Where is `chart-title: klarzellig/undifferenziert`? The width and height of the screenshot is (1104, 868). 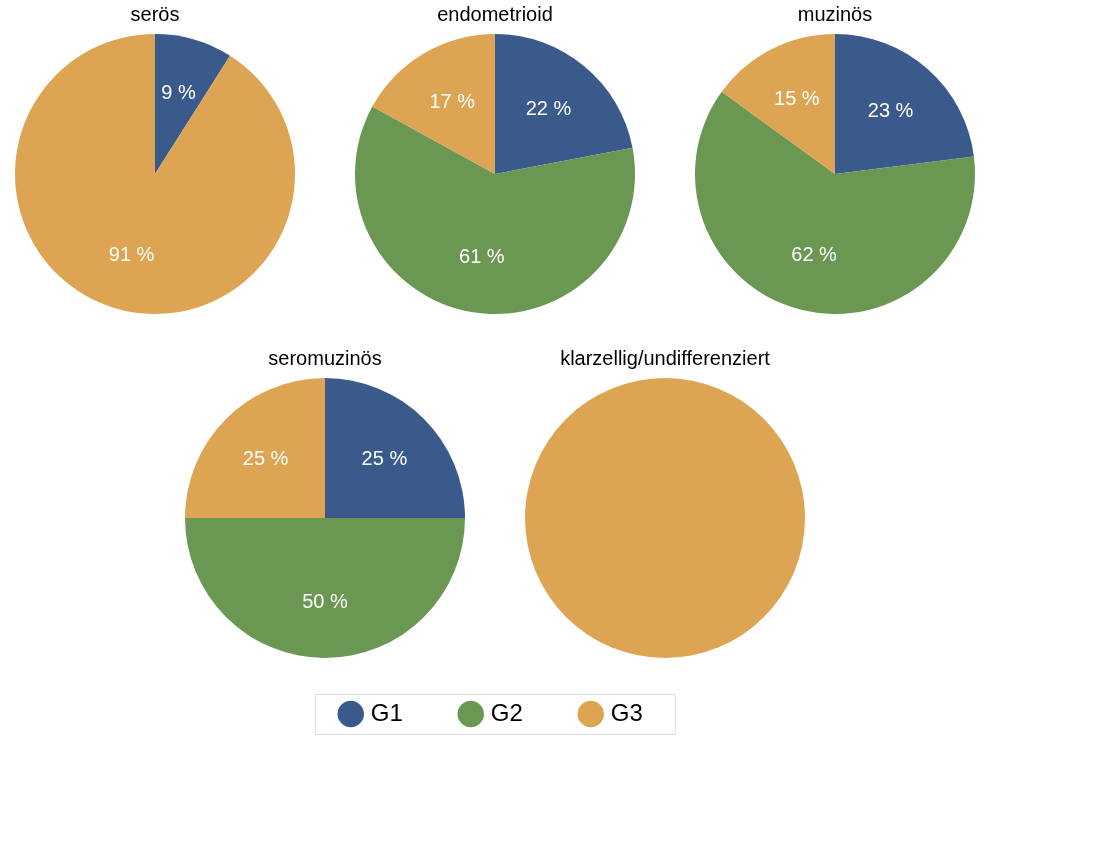 chart-title: klarzellig/undifferenziert is located at coordinates (665, 358).